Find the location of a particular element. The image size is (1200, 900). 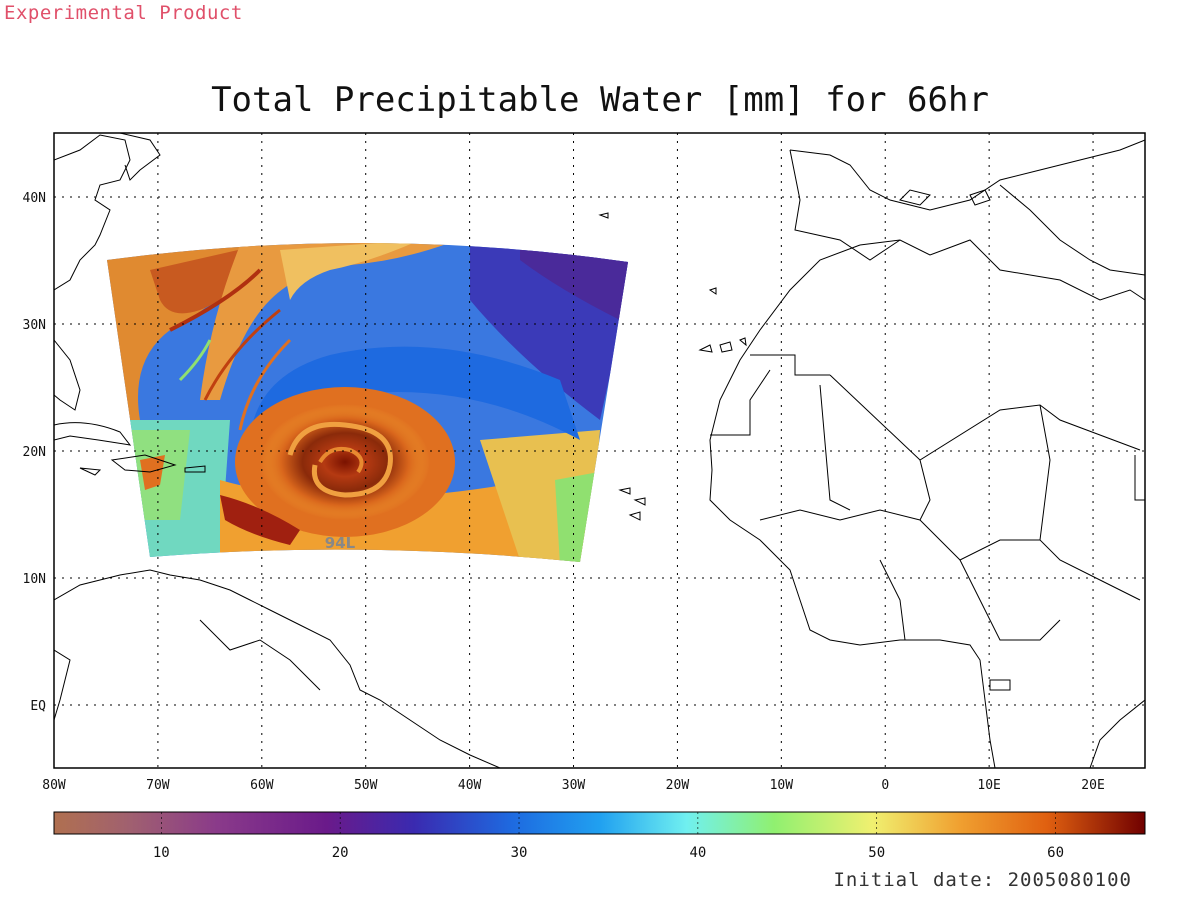

longitude-labels: 80W 70W 60W 50W 40W 30W 20W 10W 0 10E 20E is located at coordinates (573, 785).